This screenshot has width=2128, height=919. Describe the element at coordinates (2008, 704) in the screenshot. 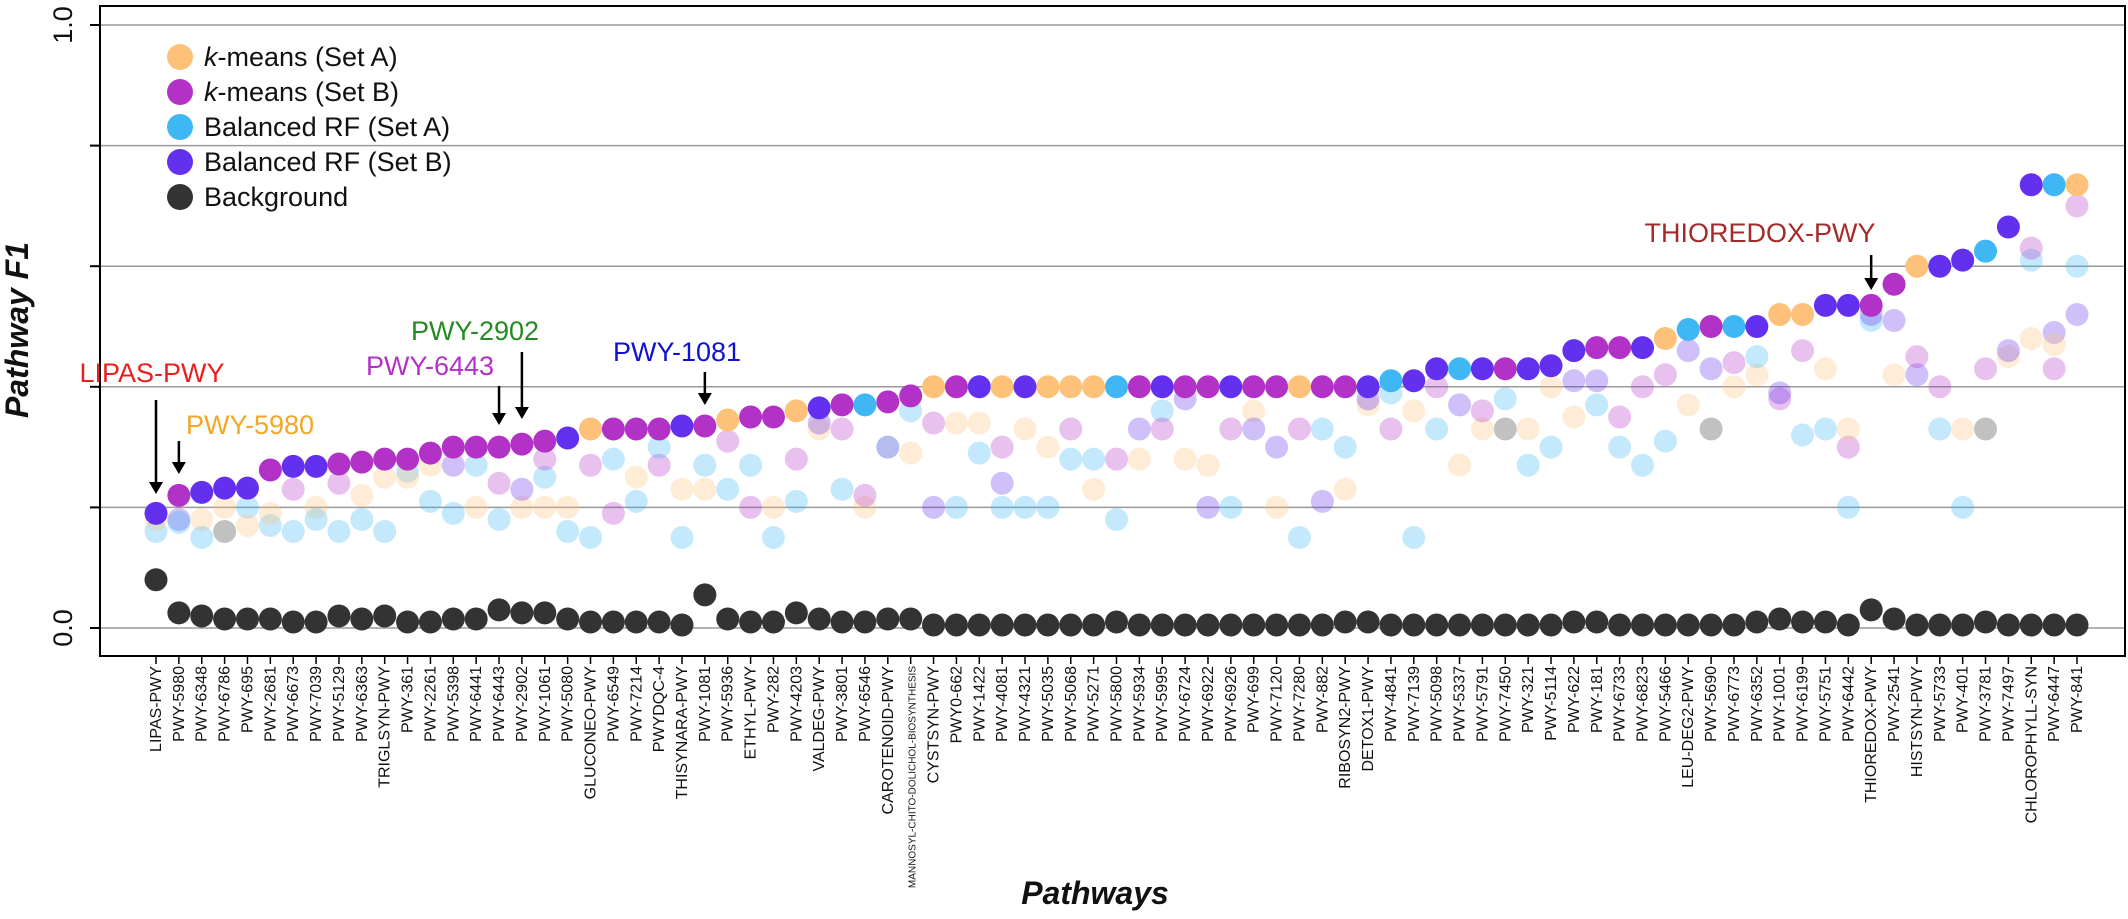

I see `x-tick-label: PWY-7497` at that location.